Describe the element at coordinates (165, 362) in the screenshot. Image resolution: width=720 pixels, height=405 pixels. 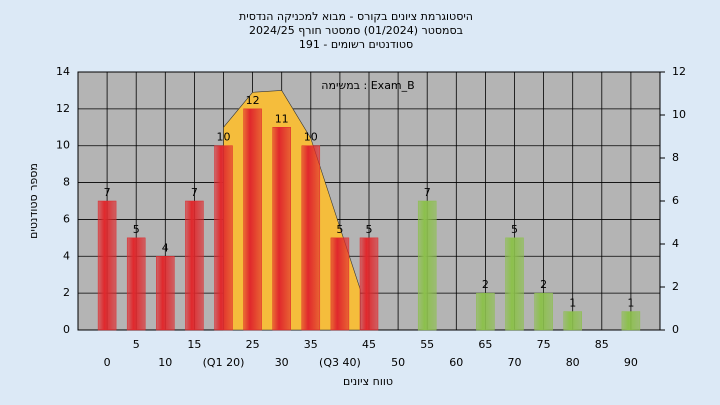
I see `x-tick-label: 10` at that location.